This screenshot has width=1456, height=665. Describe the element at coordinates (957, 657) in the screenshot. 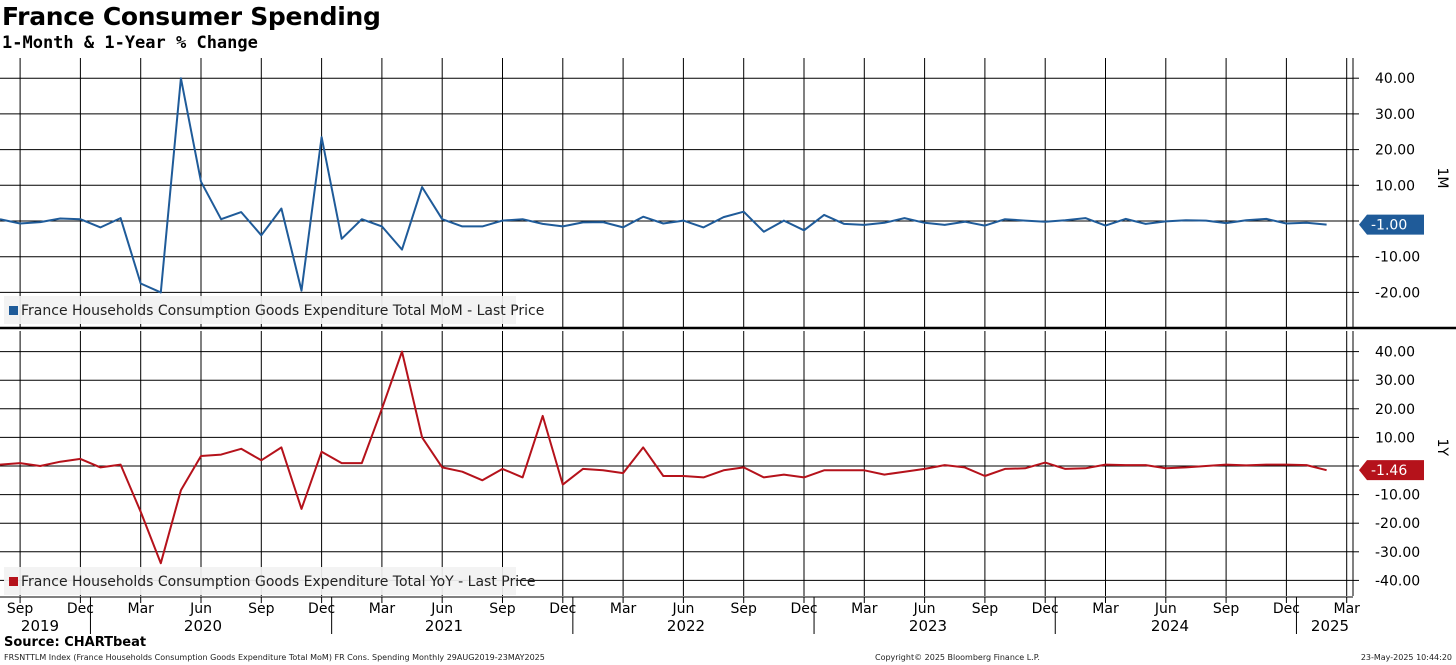

I see `footer-copyright: Copyright© 2025 Bloomberg Finance L.P.` at that location.